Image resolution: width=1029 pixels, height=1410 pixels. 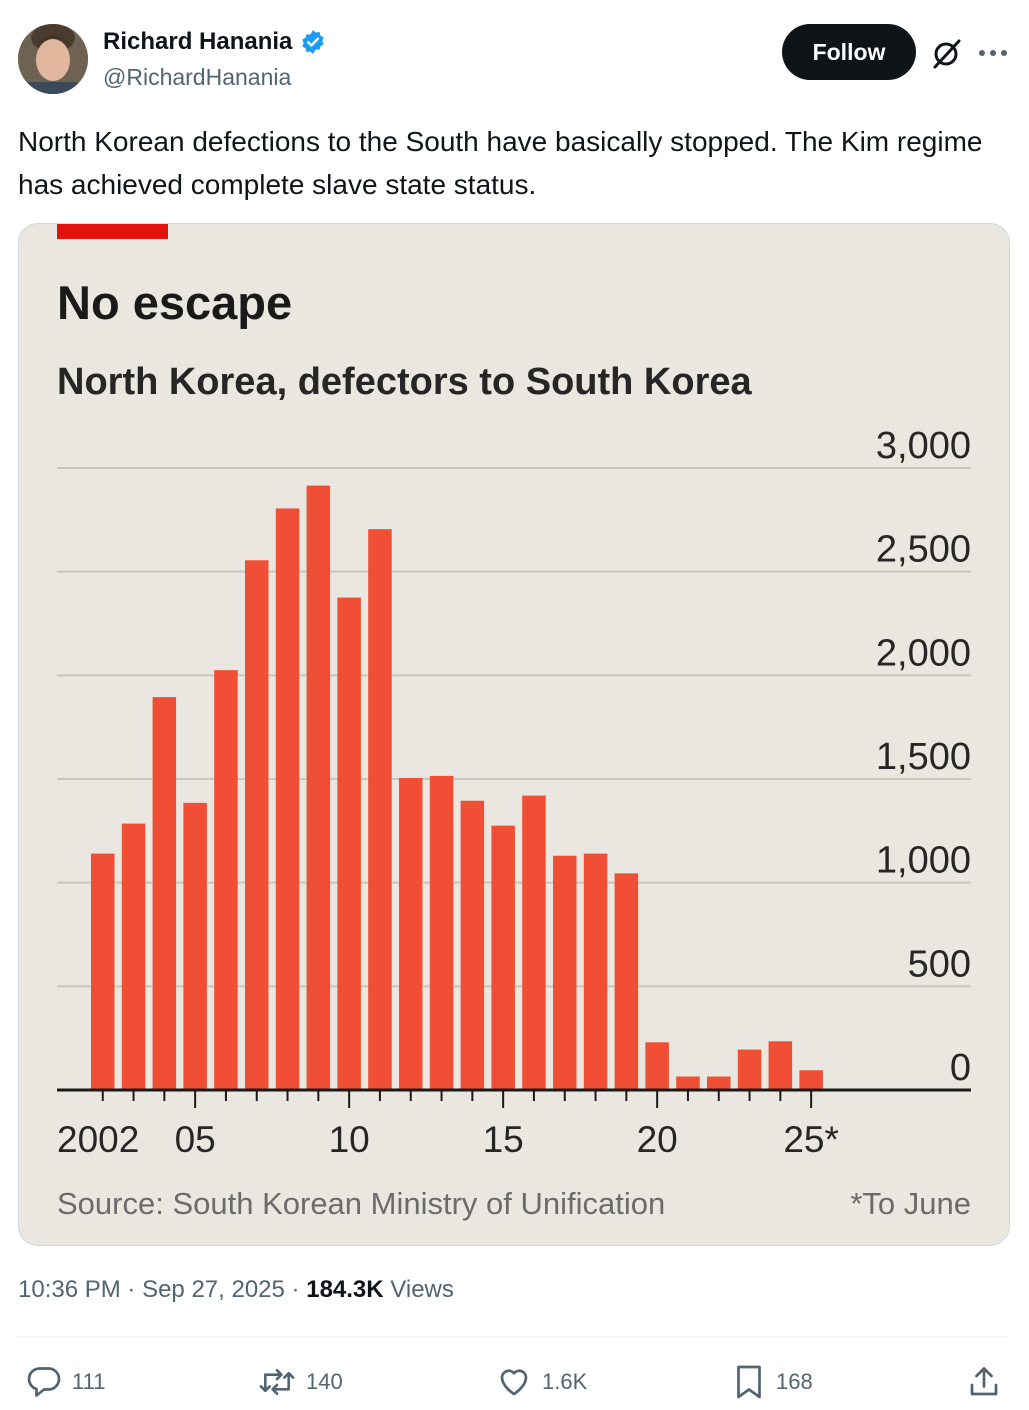 What do you see at coordinates (946, 54) in the screenshot?
I see `grok-icon` at bounding box center [946, 54].